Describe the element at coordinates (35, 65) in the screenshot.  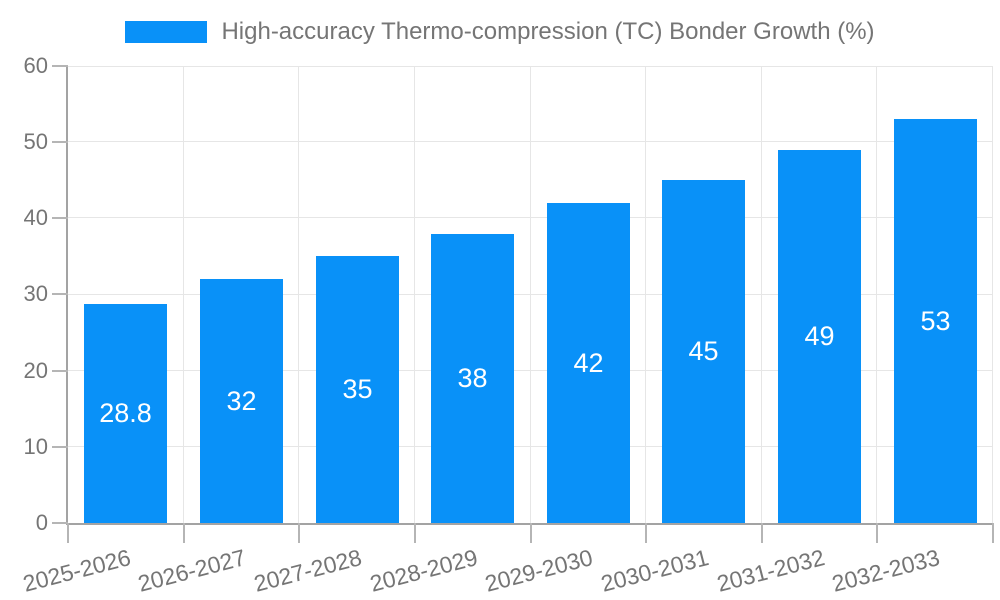
I see `y-axis-tick-label: 60` at that location.